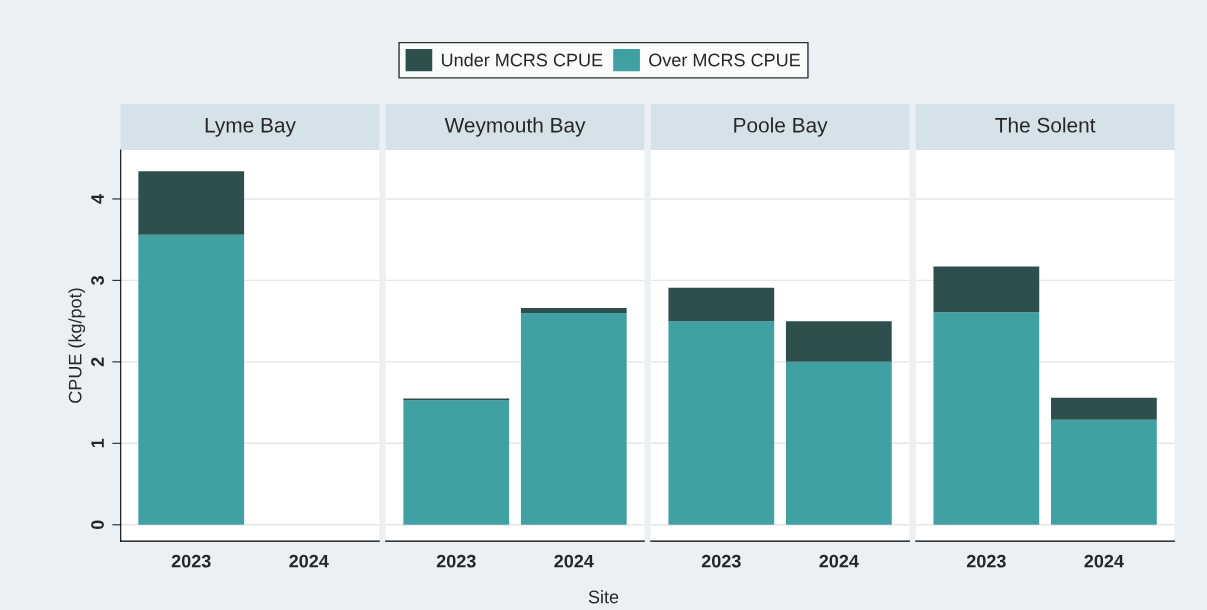  What do you see at coordinates (724, 60) in the screenshot?
I see `legend-label: Over MCRS CPUE` at bounding box center [724, 60].